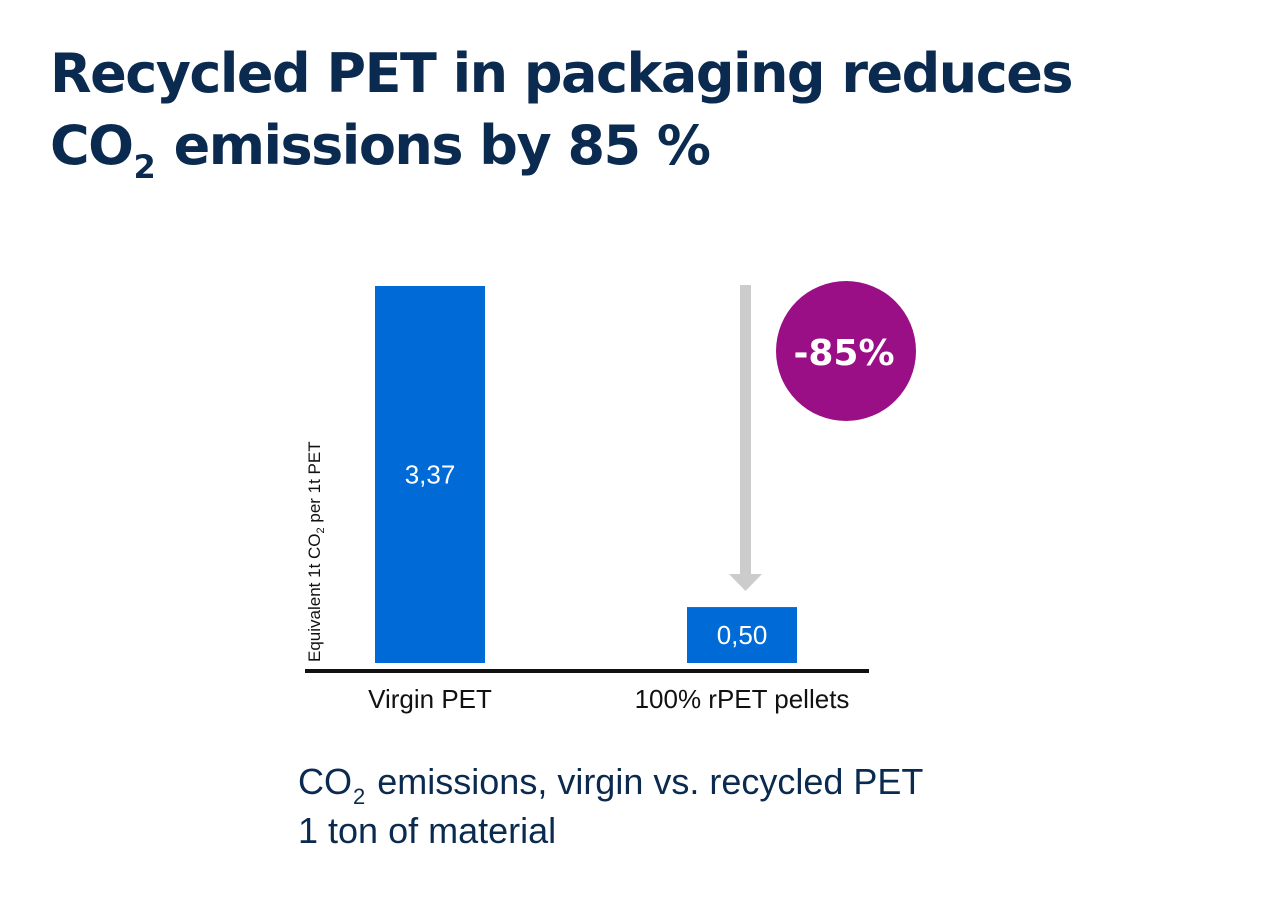  Describe the element at coordinates (745, 582) in the screenshot. I see `reduction-arrow-head` at that location.